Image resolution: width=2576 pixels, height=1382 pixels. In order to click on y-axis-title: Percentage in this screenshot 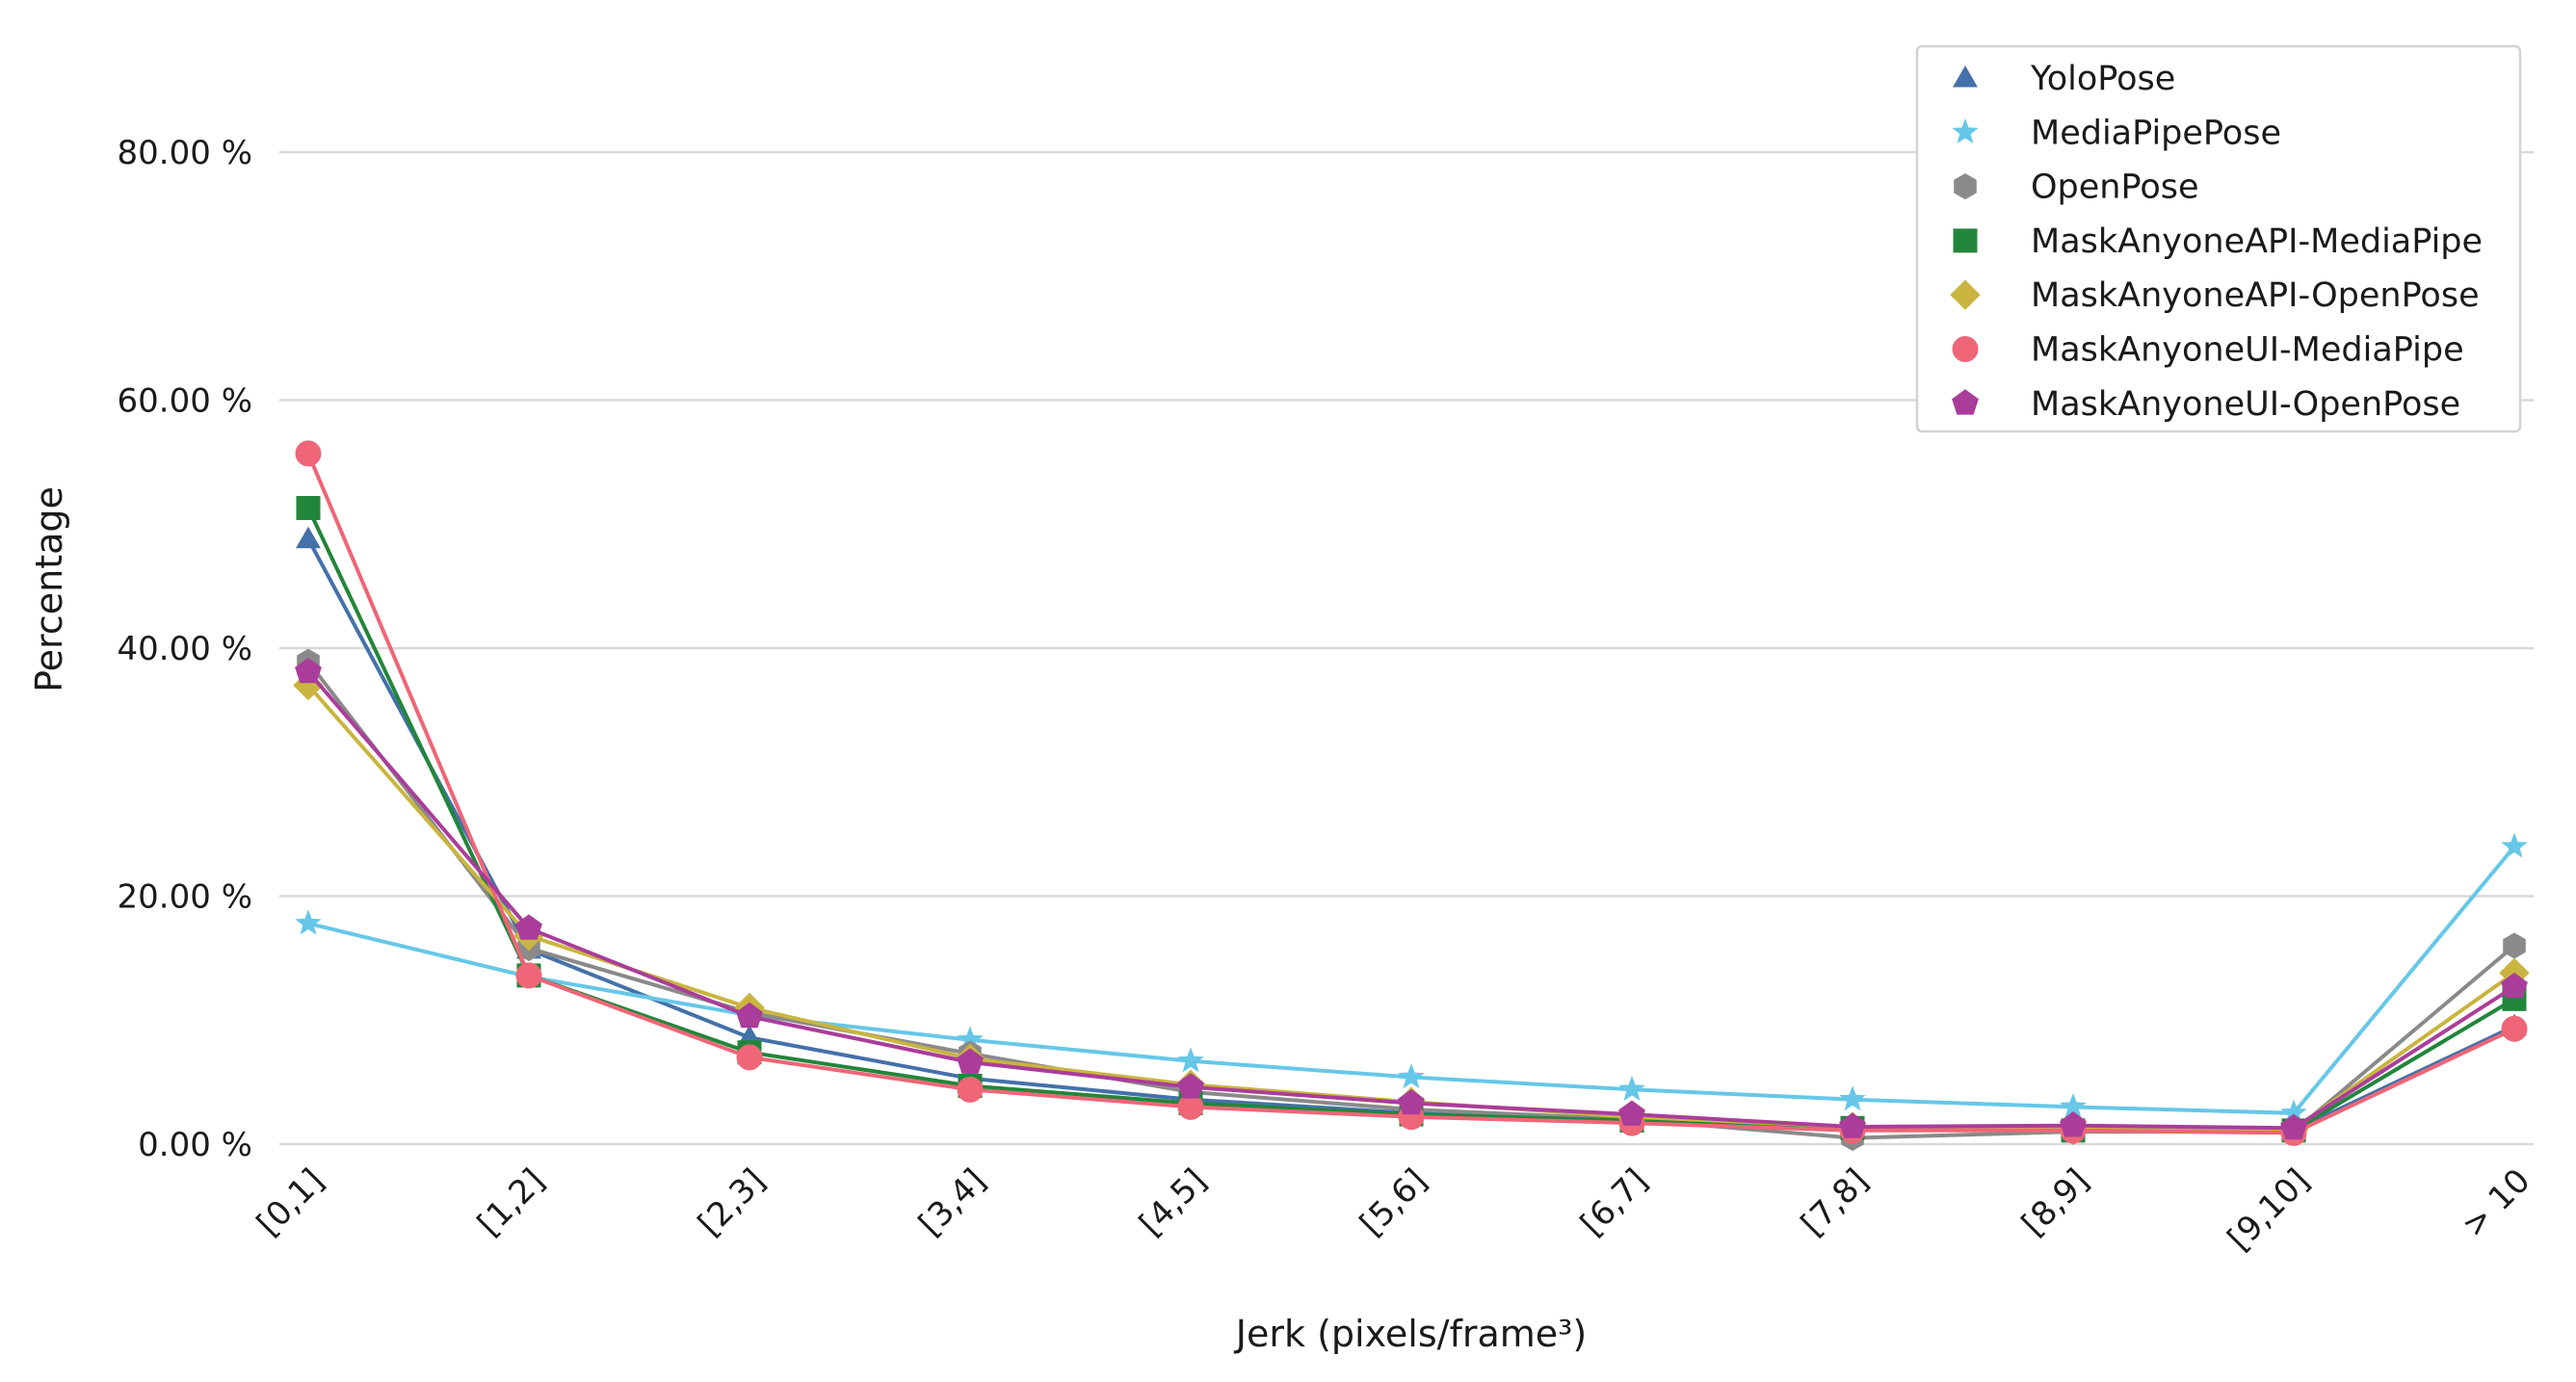, I will do `click(49, 589)`.